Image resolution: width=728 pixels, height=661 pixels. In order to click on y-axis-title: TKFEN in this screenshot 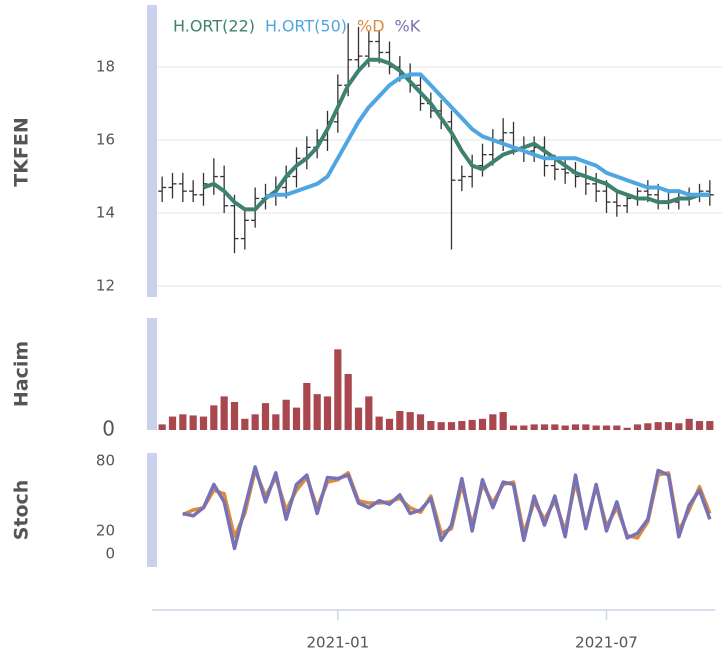, I will do `click(22, 152)`.